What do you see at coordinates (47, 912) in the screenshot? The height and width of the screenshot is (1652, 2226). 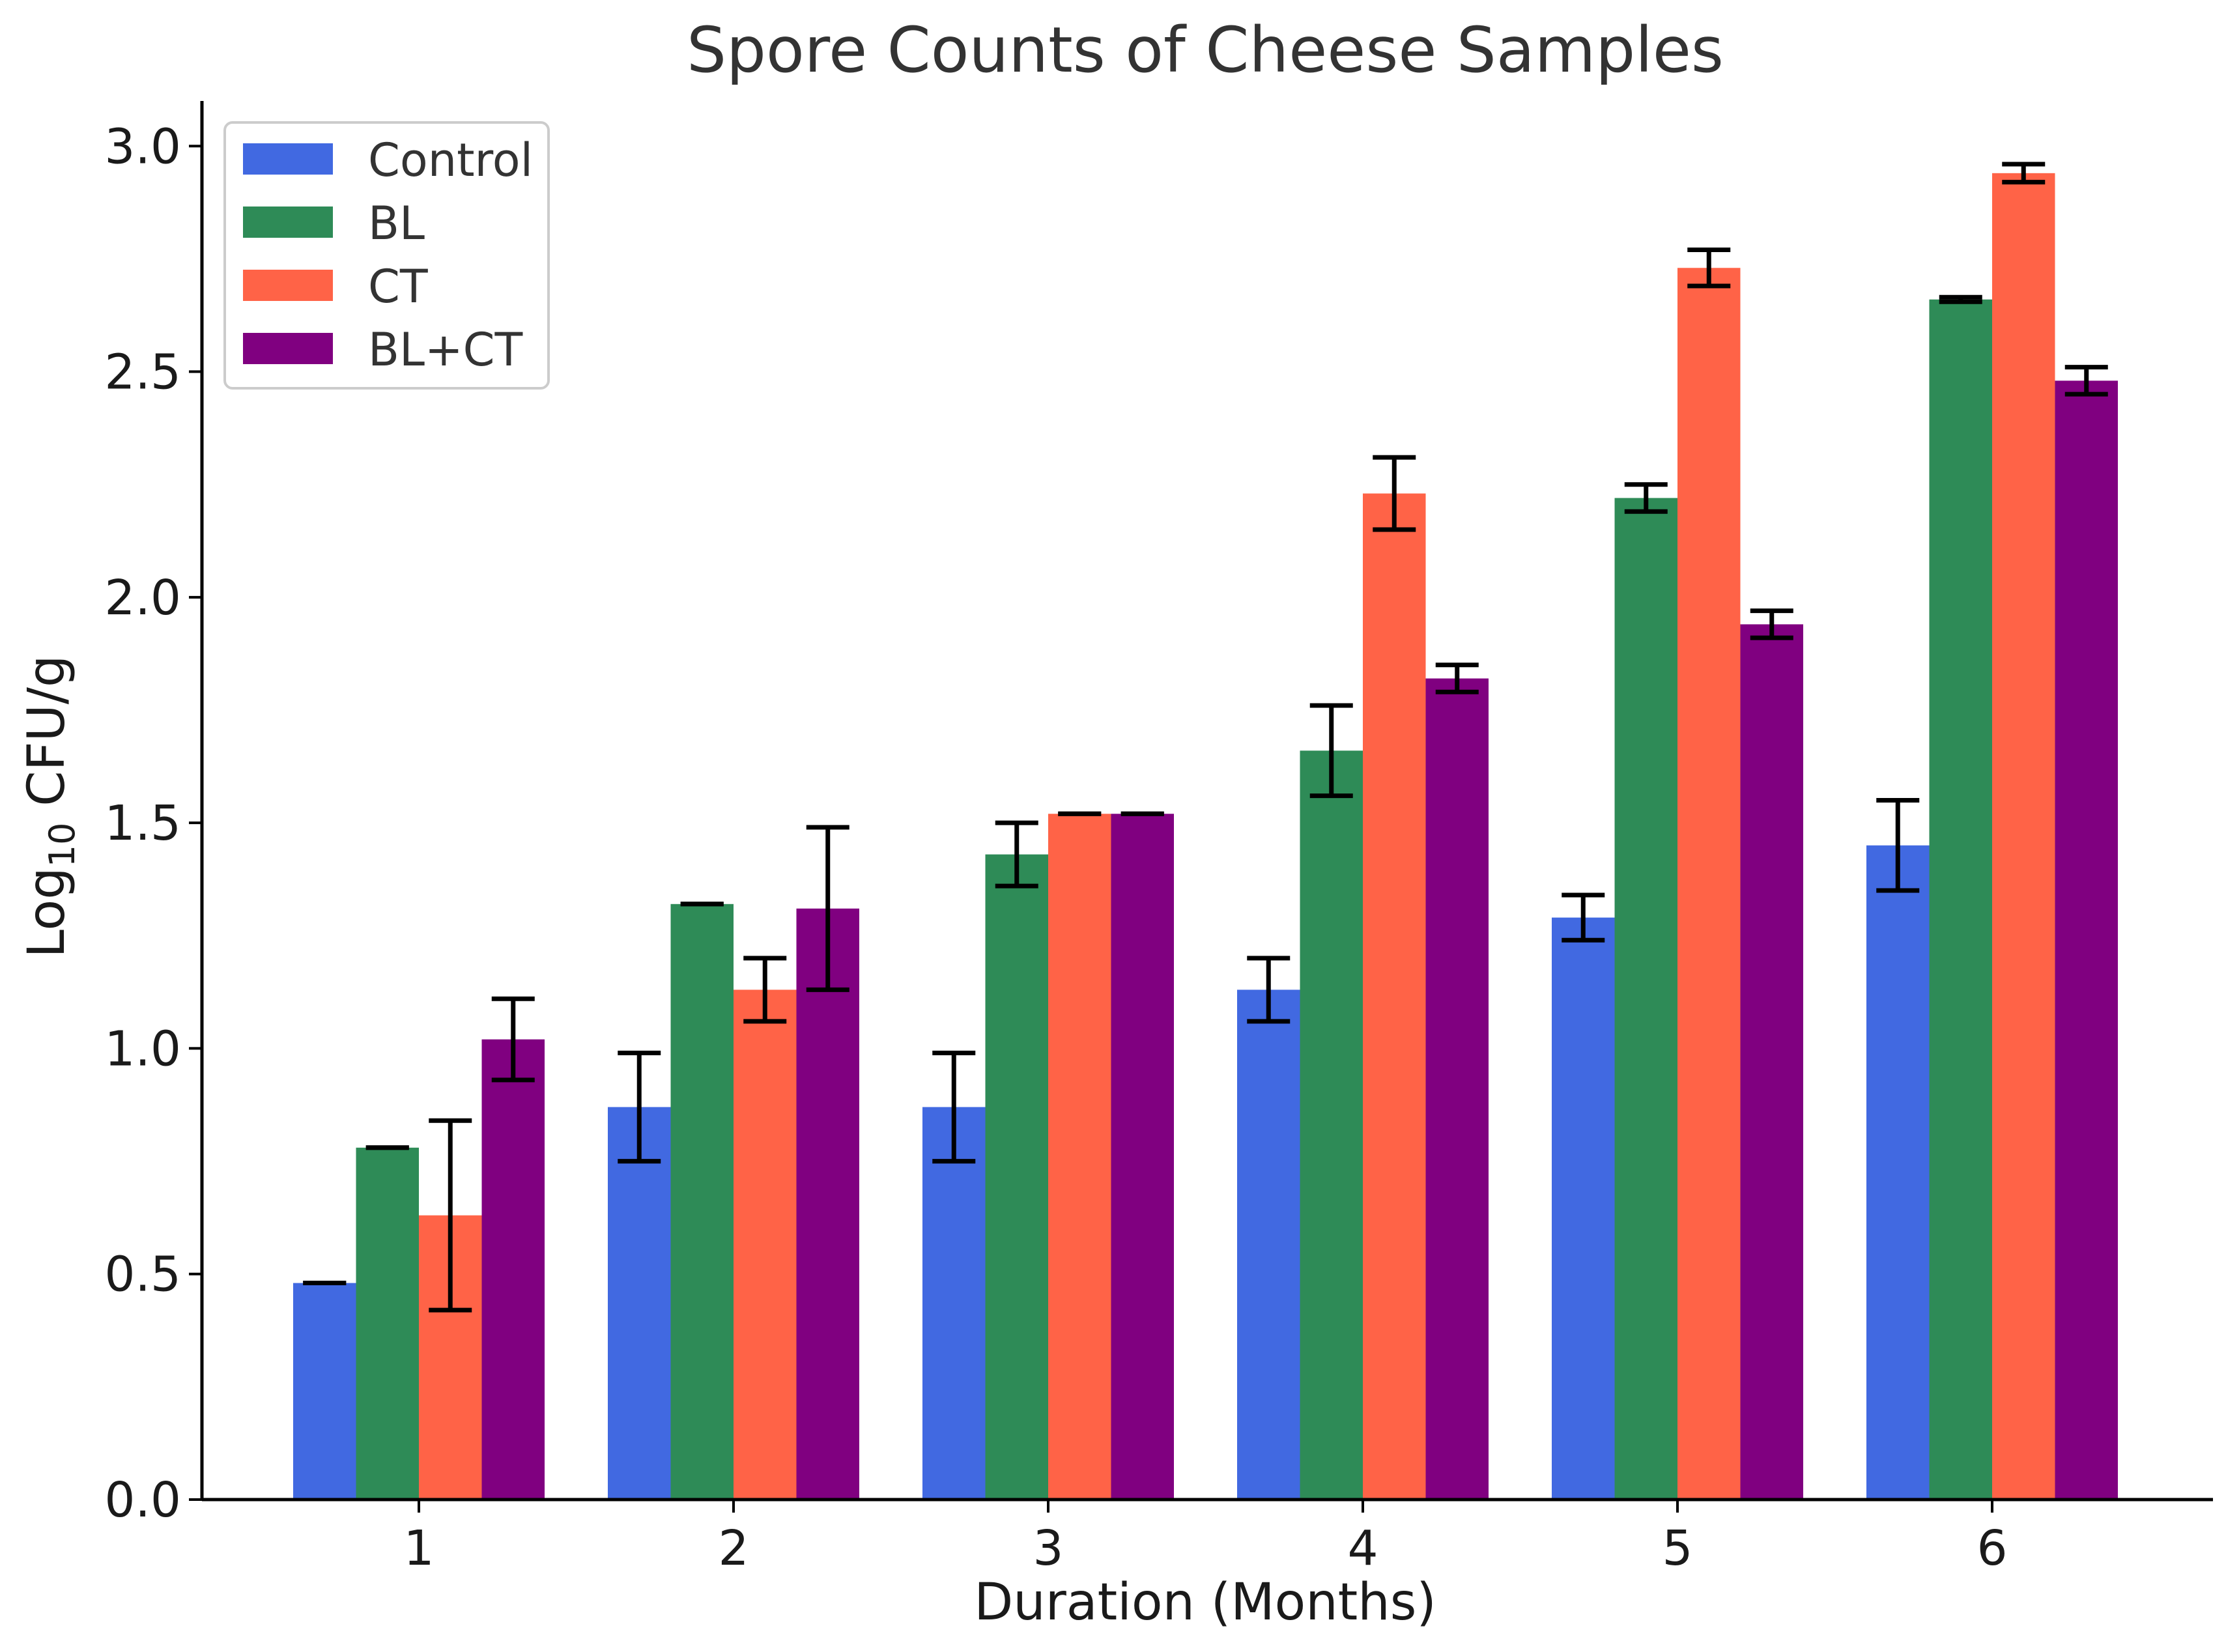 I see `y-axis-label-main: Log` at bounding box center [47, 912].